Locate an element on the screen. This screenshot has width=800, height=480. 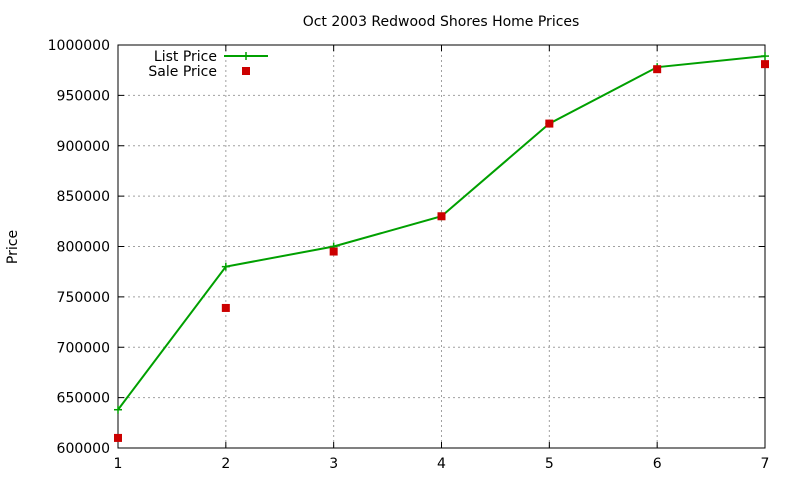
y-tick-label: 1000000 is located at coordinates (79, 46).